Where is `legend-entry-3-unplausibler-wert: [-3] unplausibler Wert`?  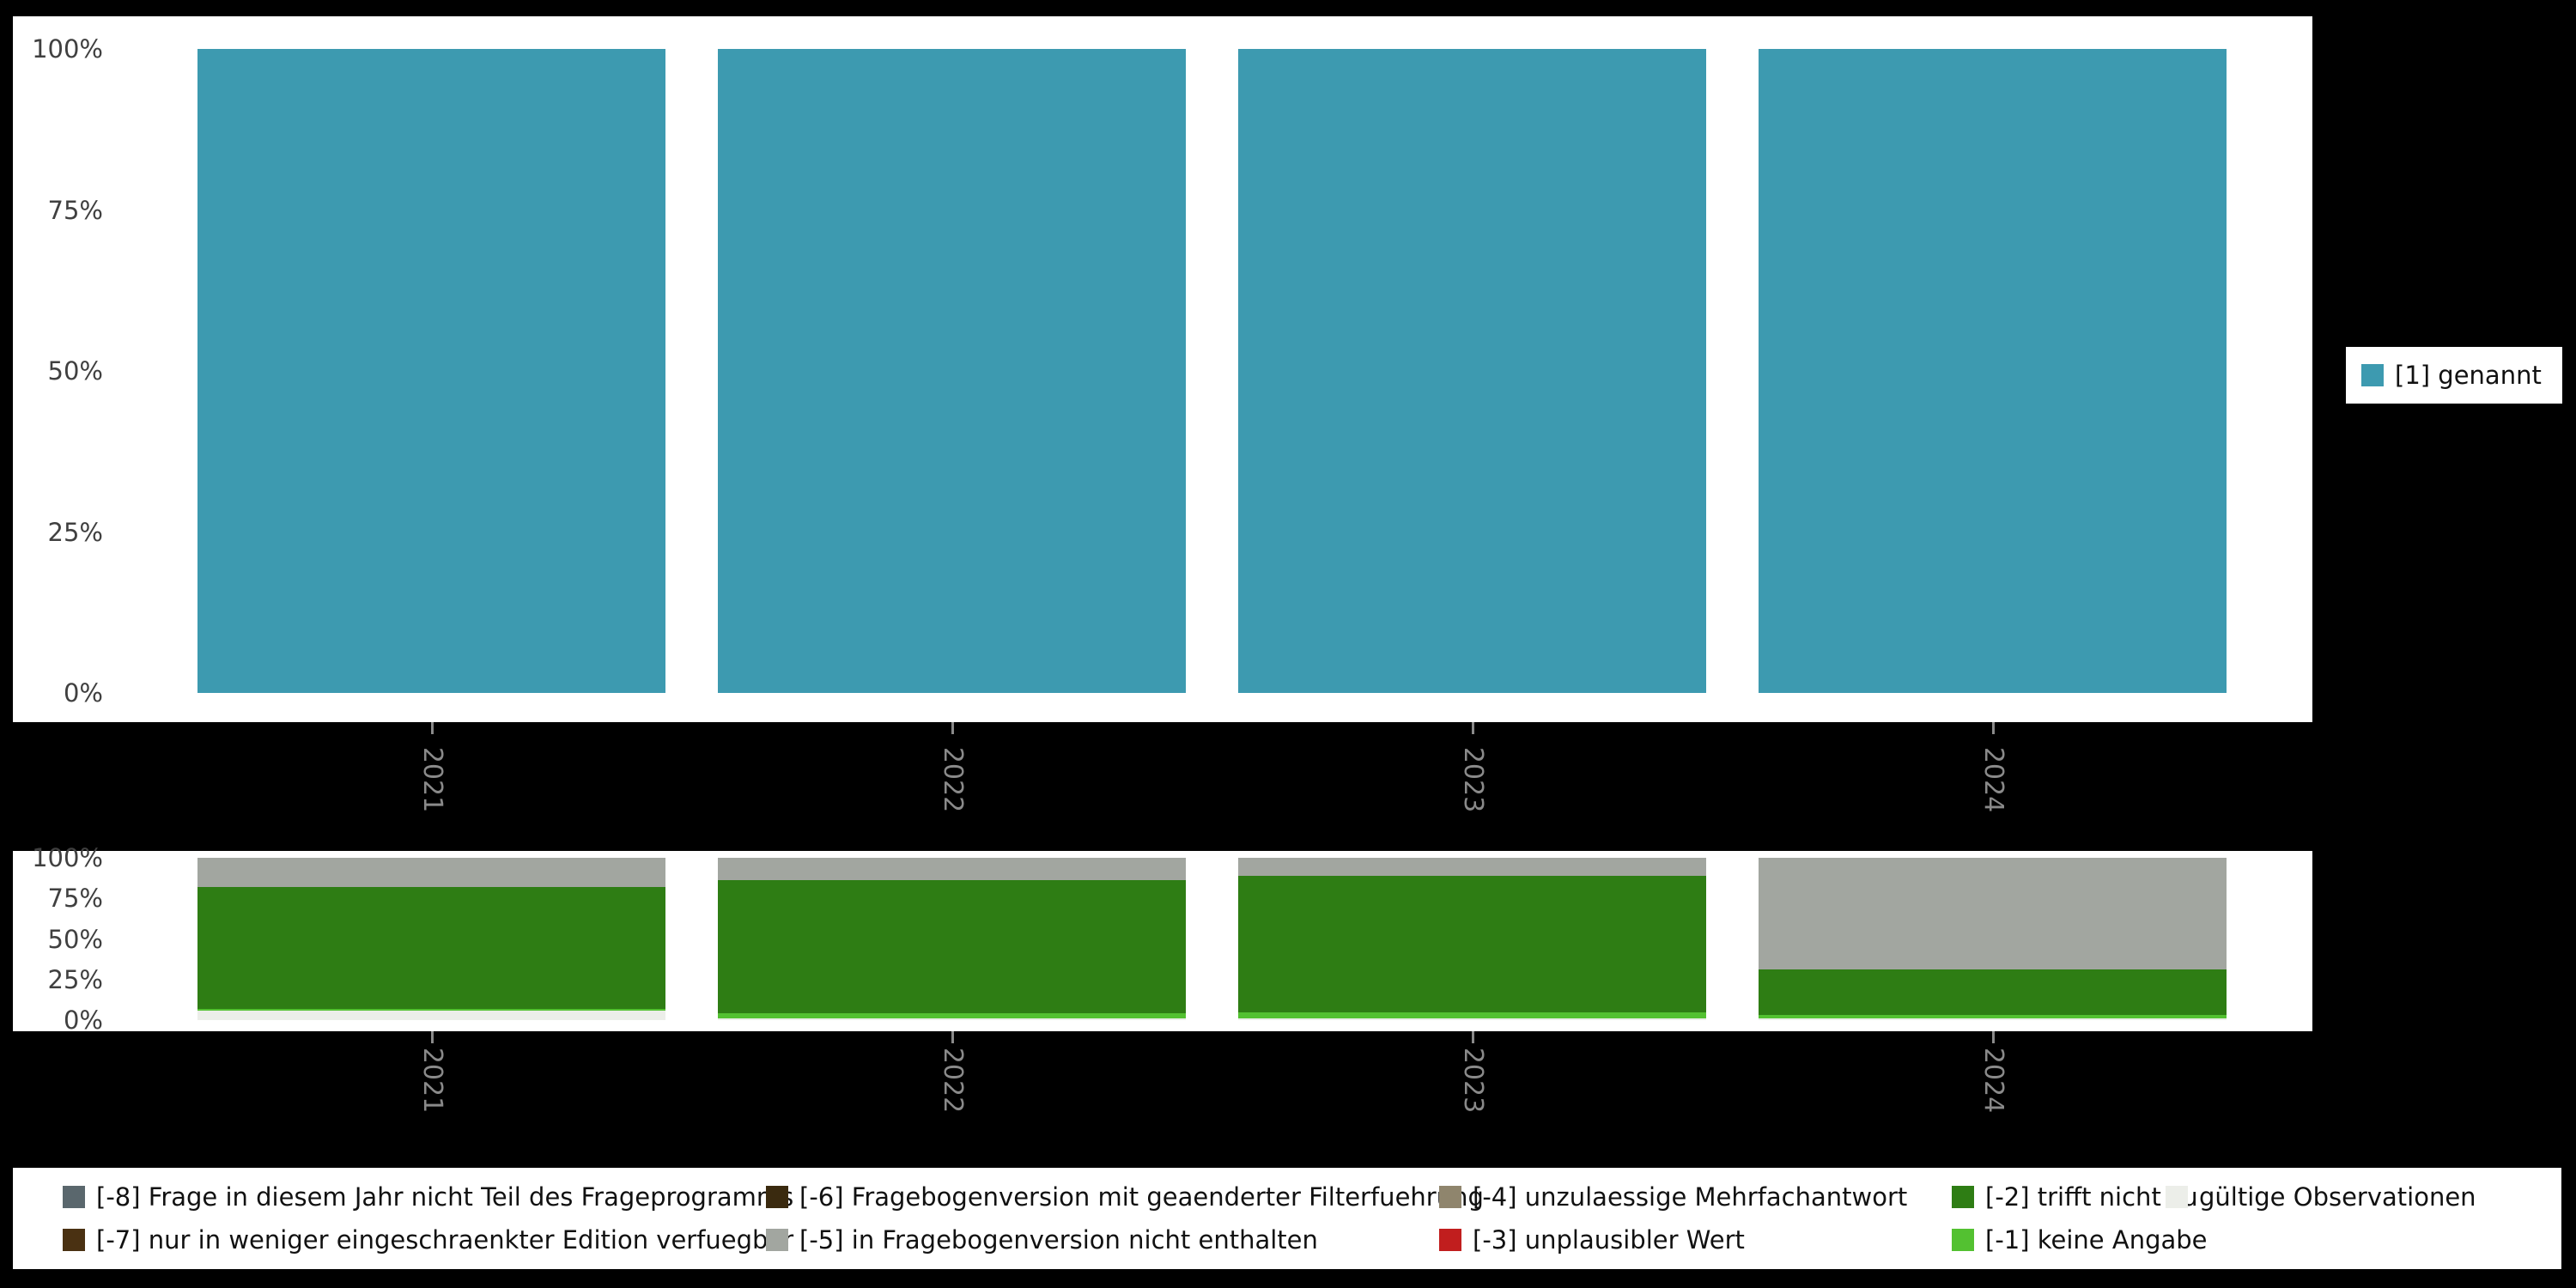
legend-entry-3-unplausibler-wert: [-3] unplausibler Wert is located at coordinates (1592, 1240).